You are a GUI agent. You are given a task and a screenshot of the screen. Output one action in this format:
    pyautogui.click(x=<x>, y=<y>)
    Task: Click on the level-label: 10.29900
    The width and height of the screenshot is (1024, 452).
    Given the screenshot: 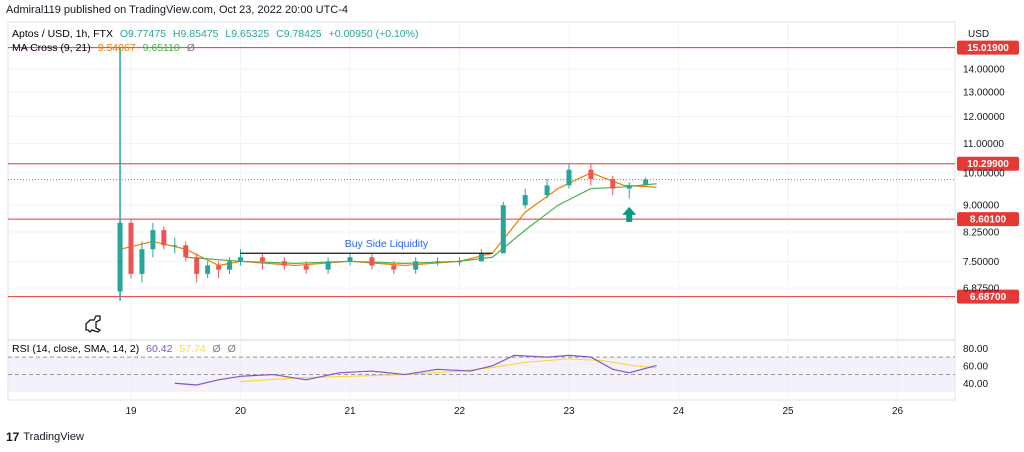 What is the action you would take?
    pyautogui.click(x=988, y=164)
    